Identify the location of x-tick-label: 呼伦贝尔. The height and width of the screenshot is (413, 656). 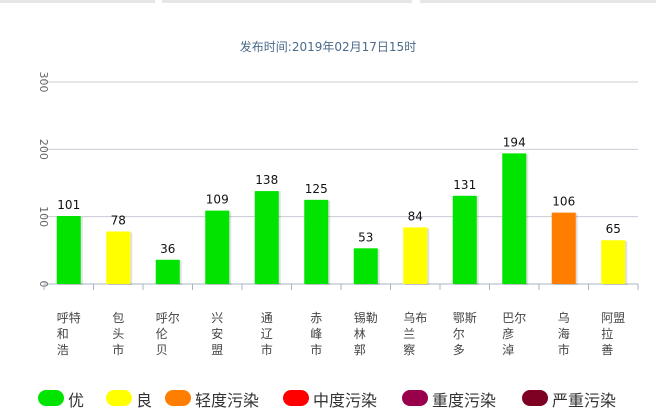
(168, 333).